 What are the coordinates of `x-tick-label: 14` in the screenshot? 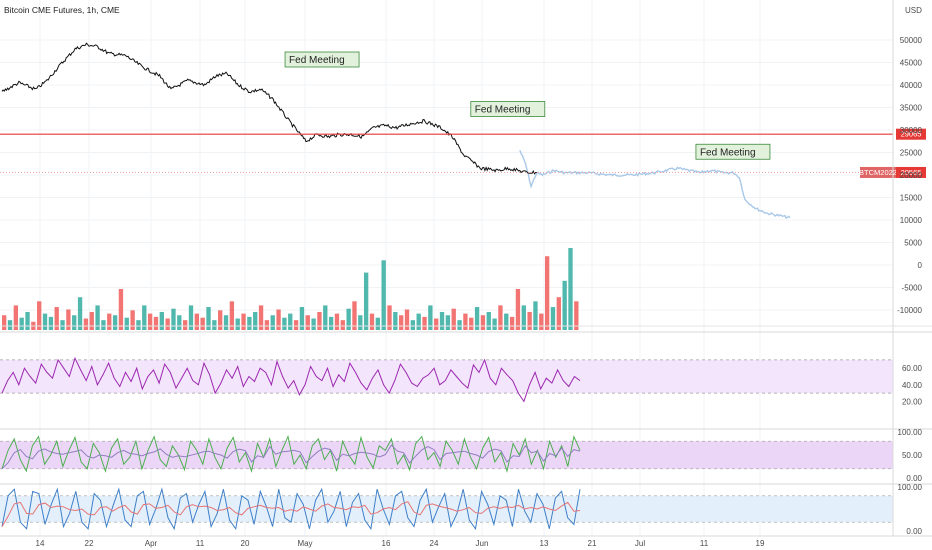 It's located at (40, 543).